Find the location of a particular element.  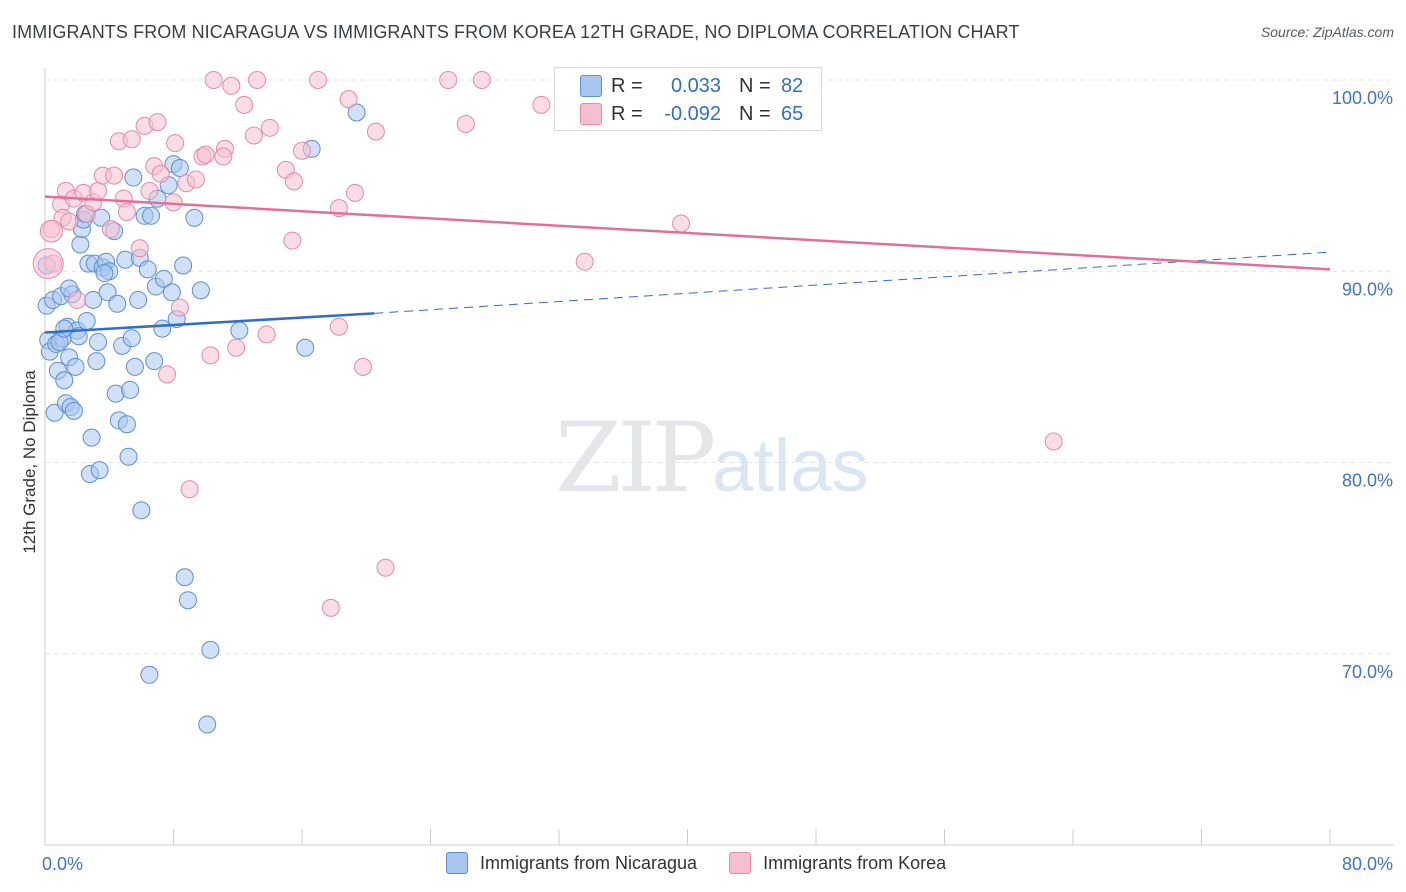

korea-trend-line is located at coordinates (687, 233).